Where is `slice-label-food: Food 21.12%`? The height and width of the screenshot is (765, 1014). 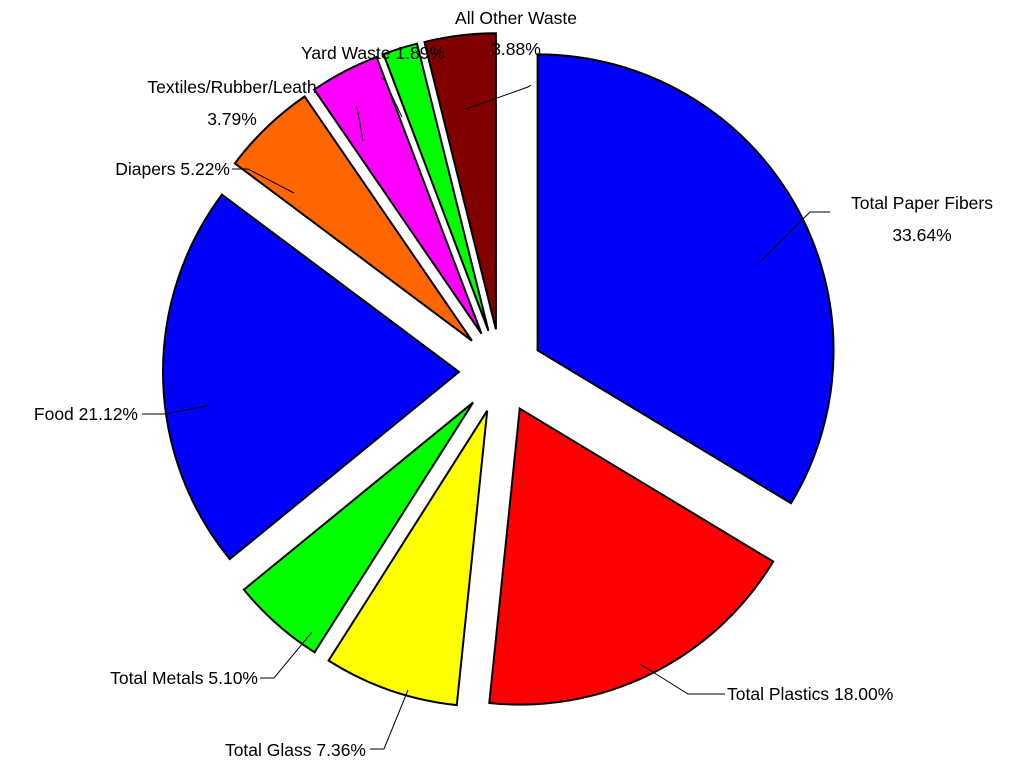 slice-label-food: Food 21.12% is located at coordinates (86, 414).